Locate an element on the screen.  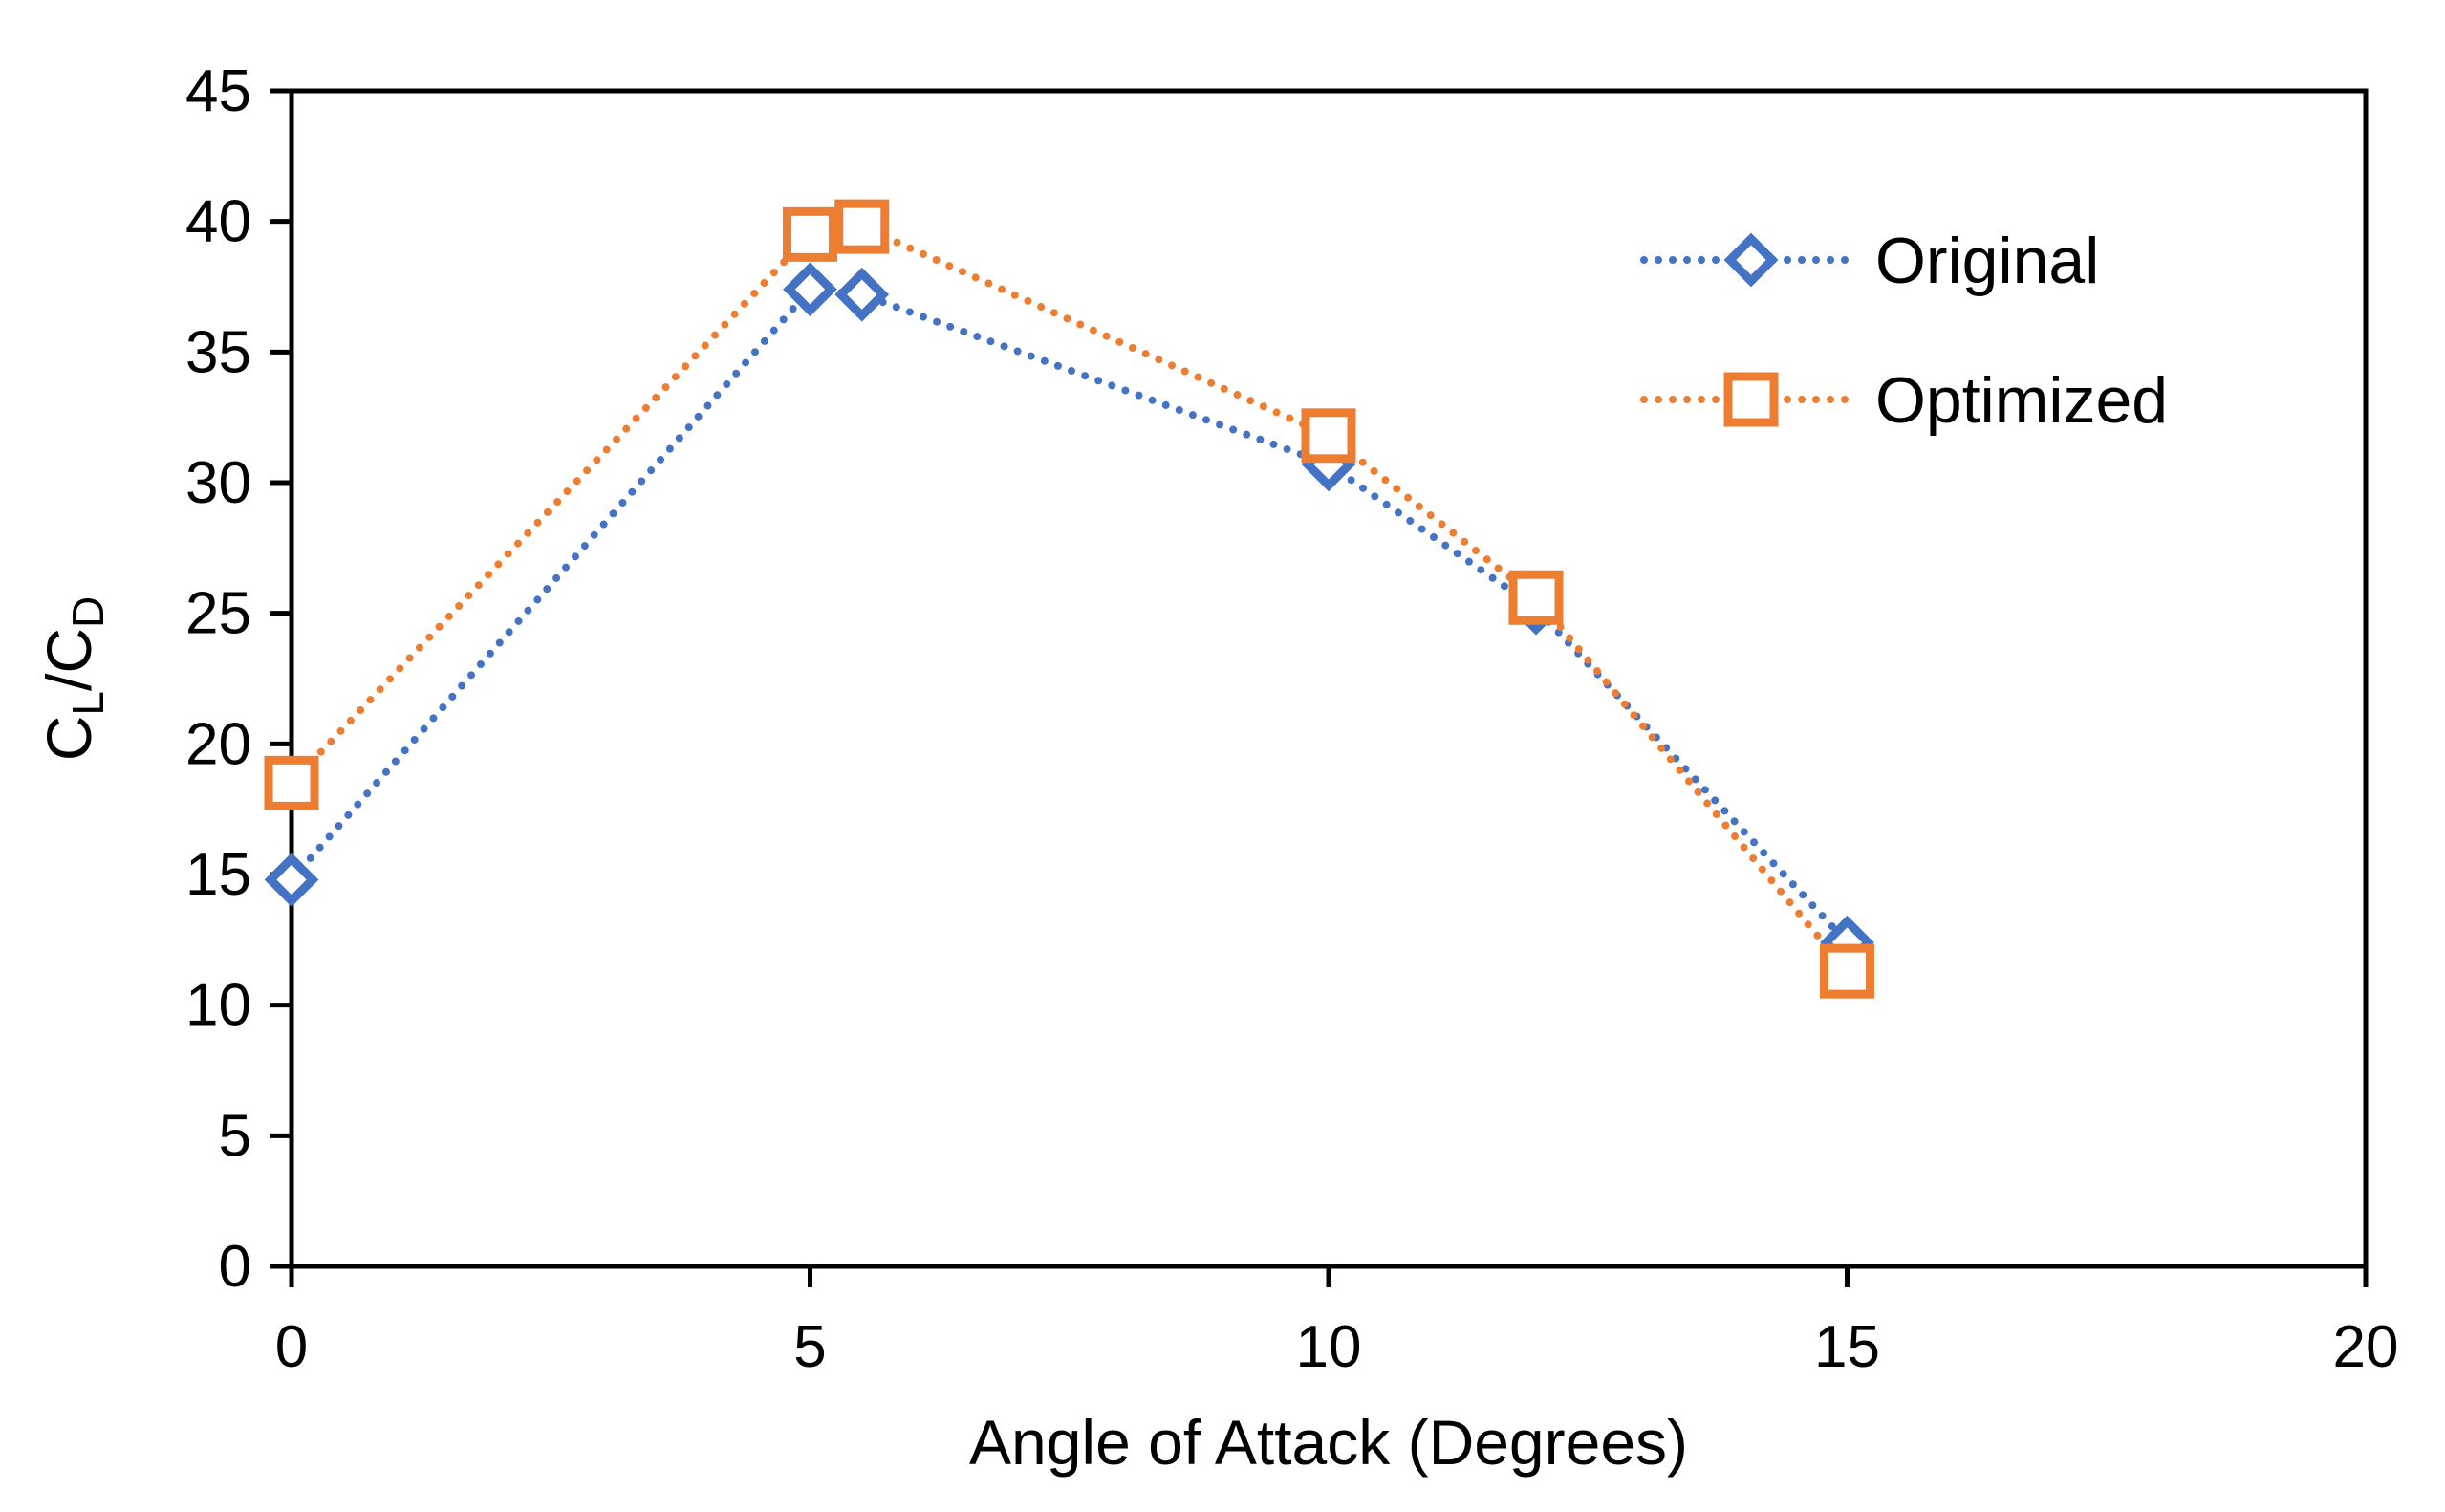
x-tick-label: 10 is located at coordinates (1329, 1347).